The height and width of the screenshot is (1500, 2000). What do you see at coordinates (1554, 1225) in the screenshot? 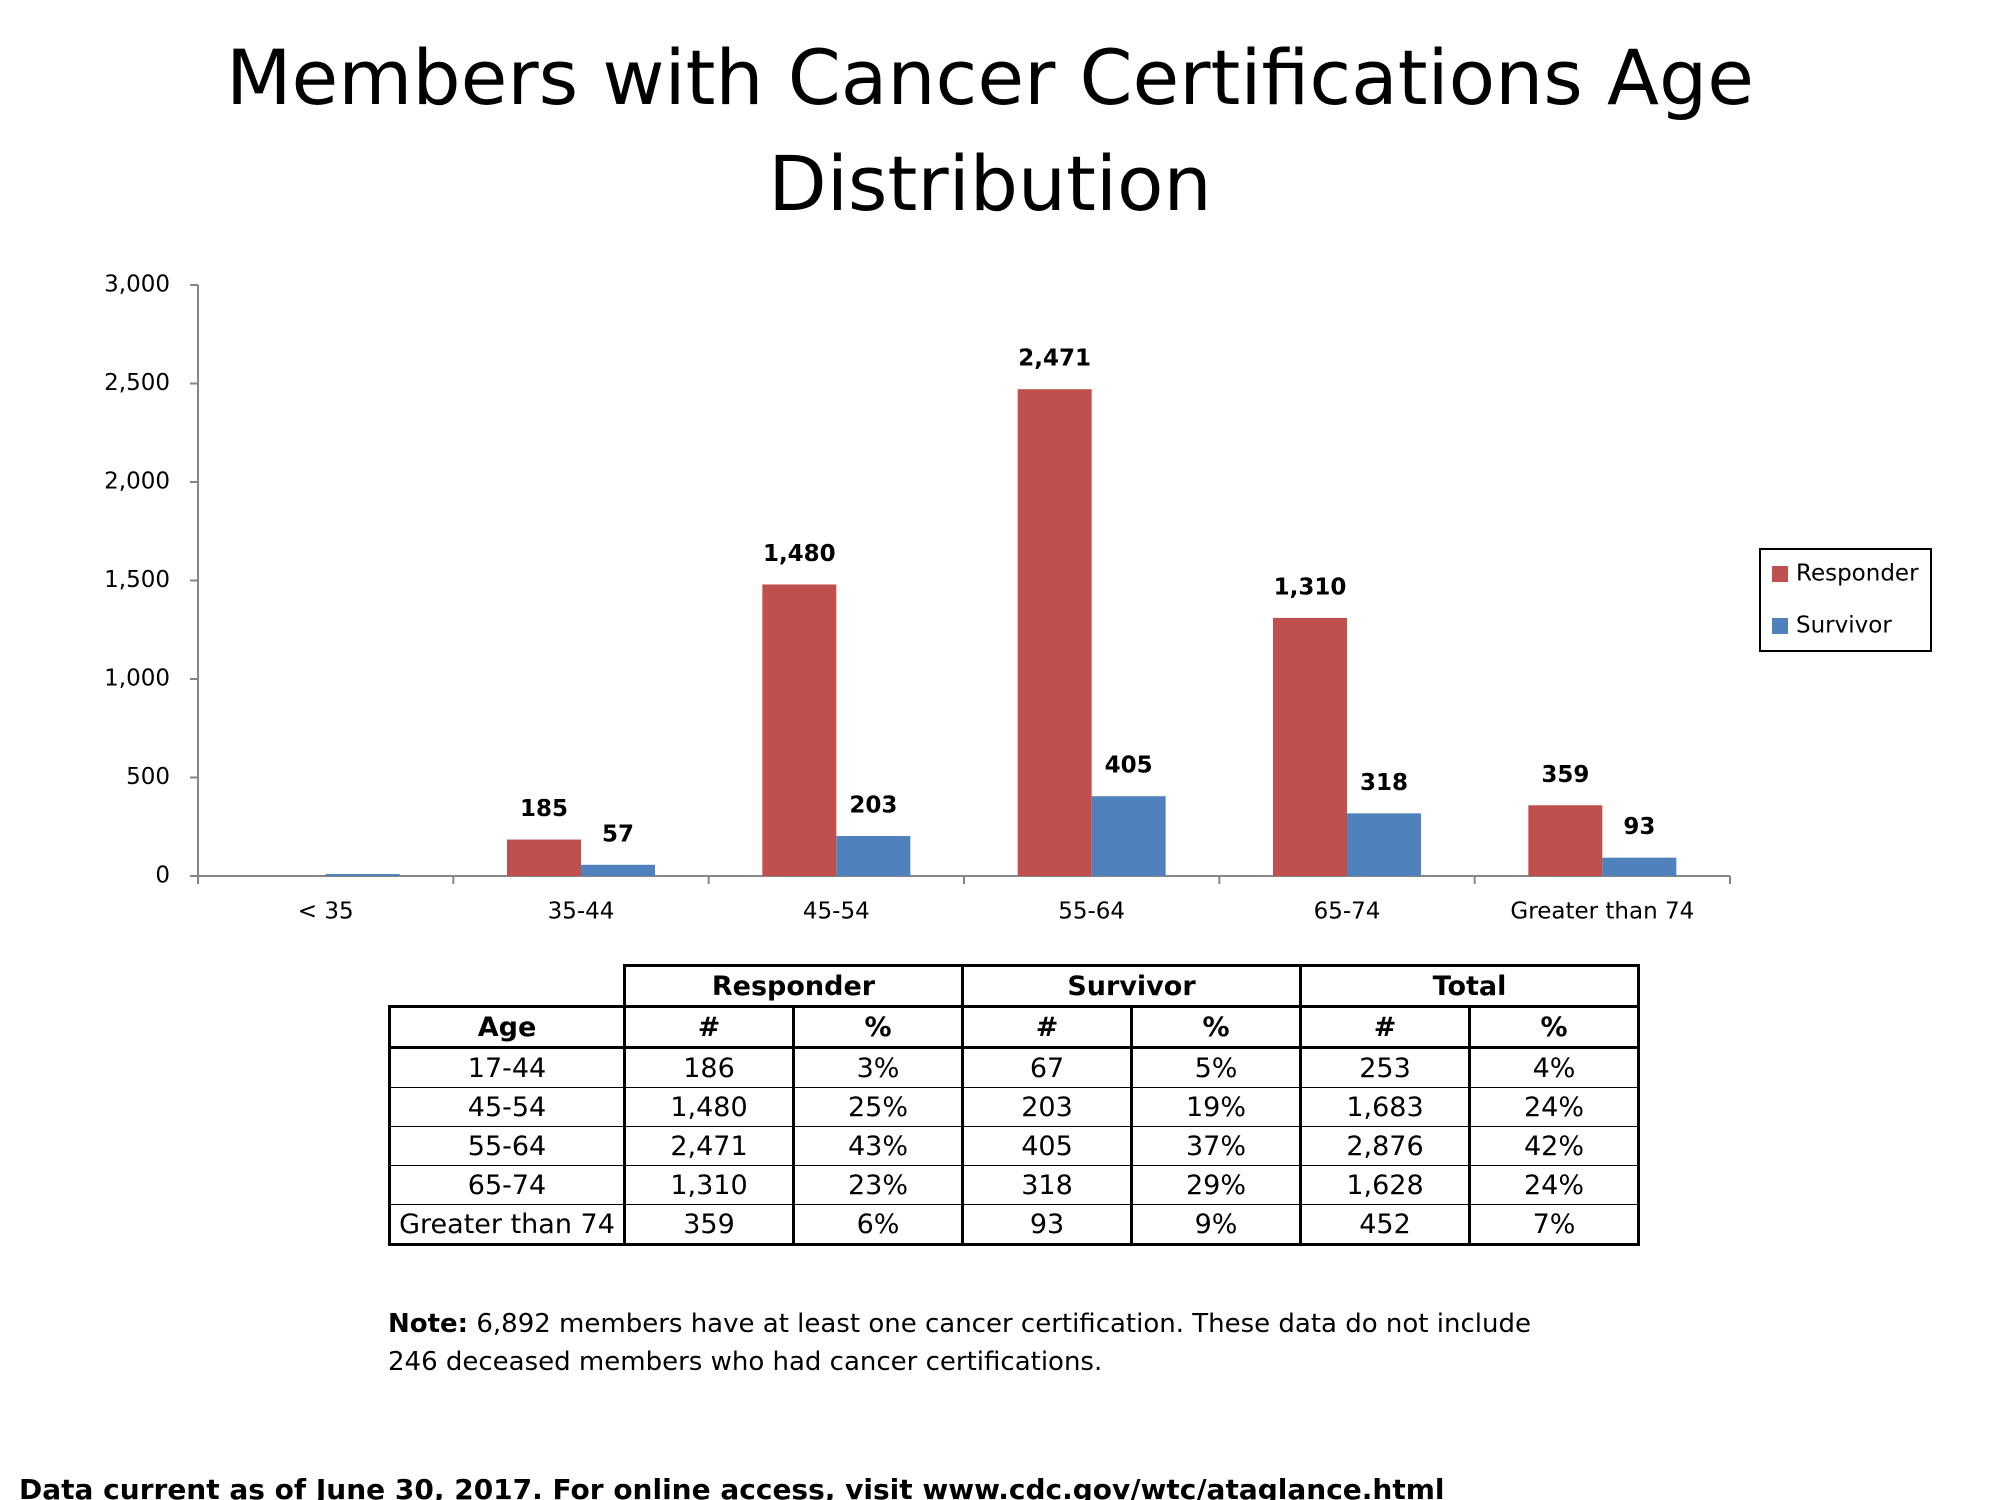
I see `table-cell: 7%` at bounding box center [1554, 1225].